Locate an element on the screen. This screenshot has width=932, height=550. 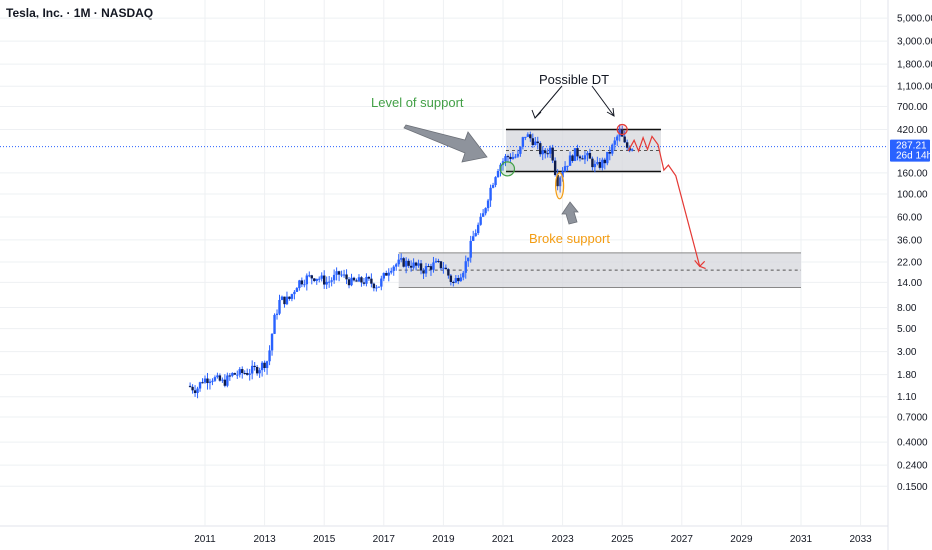
dt-arrowhead-left is located at coordinates (536, 114).